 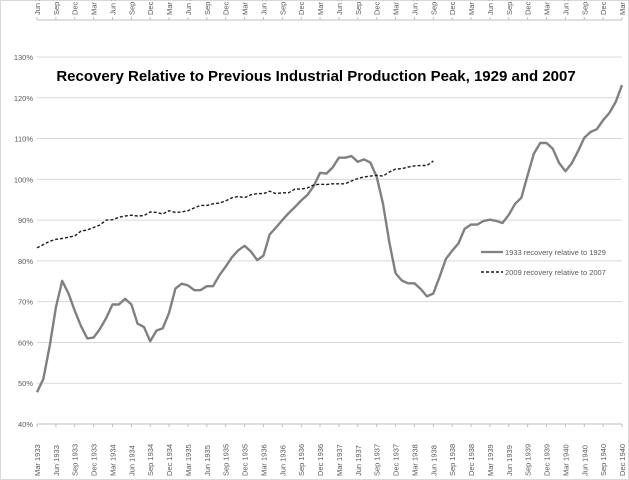 What do you see at coordinates (25, 220) in the screenshot?
I see `y-tick-label: 90%` at bounding box center [25, 220].